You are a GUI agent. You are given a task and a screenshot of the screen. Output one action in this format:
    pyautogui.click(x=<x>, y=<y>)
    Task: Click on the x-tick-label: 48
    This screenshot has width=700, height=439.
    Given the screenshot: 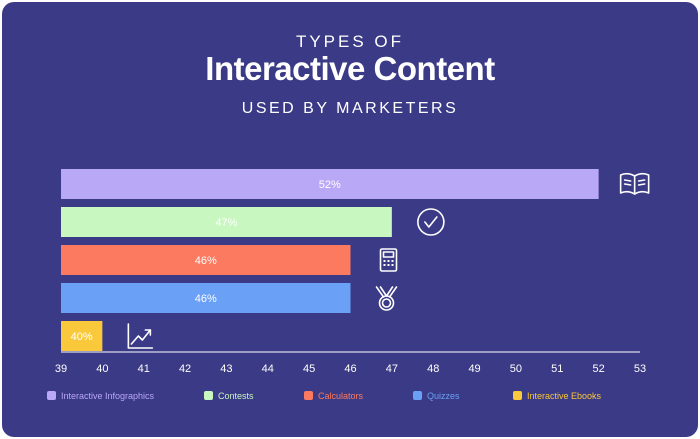 What is the action you would take?
    pyautogui.click(x=433, y=369)
    